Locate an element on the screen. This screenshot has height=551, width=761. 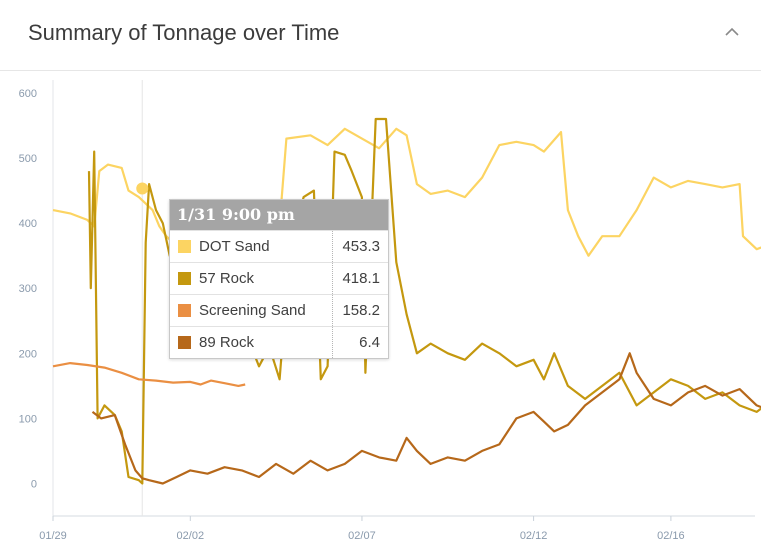
panel-header: Summary of Tonnage over Time is located at coordinates (380, 35).